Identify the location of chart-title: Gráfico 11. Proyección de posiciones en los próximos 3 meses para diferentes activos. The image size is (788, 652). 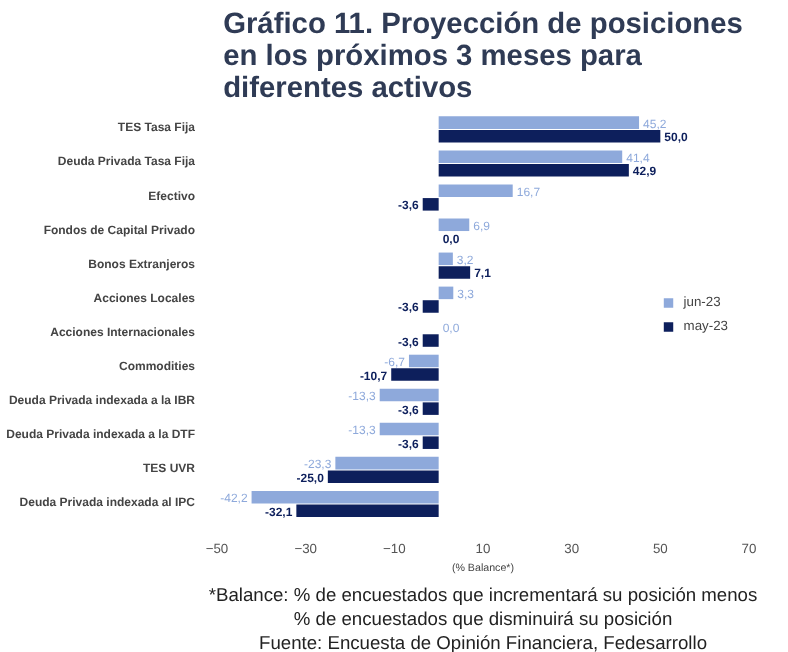
(483, 57).